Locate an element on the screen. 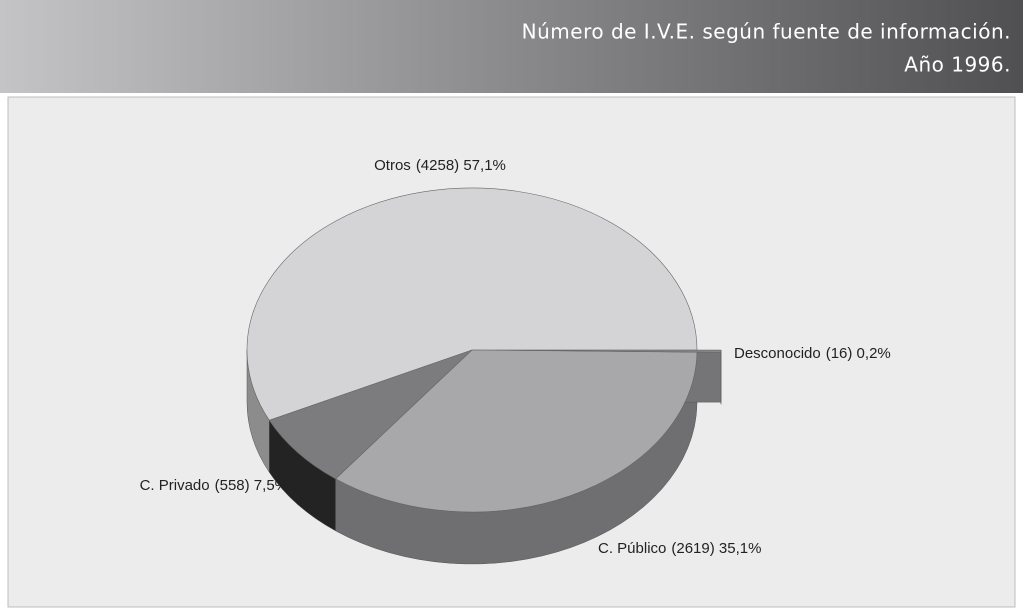 This screenshot has width=1023, height=612. category-label: C. Público is located at coordinates (632, 548).